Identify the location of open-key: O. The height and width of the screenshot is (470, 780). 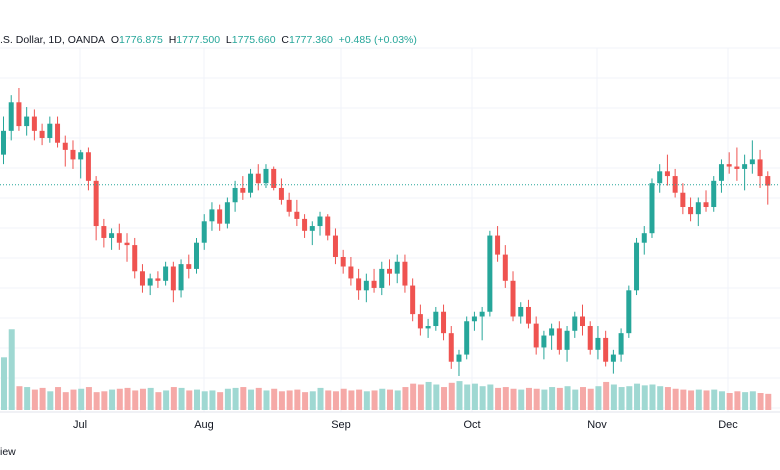
(115, 40).